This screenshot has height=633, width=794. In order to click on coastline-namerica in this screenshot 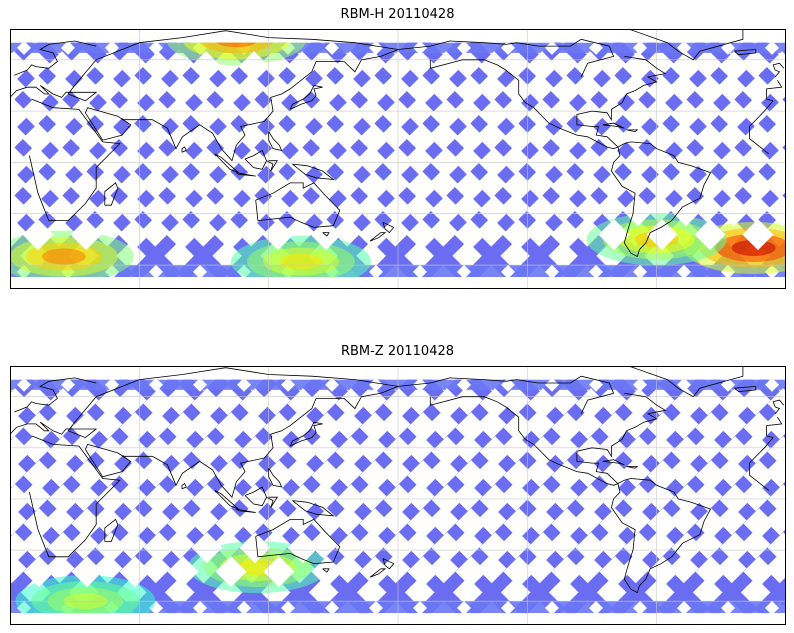, I will do `click(506, 394)`.